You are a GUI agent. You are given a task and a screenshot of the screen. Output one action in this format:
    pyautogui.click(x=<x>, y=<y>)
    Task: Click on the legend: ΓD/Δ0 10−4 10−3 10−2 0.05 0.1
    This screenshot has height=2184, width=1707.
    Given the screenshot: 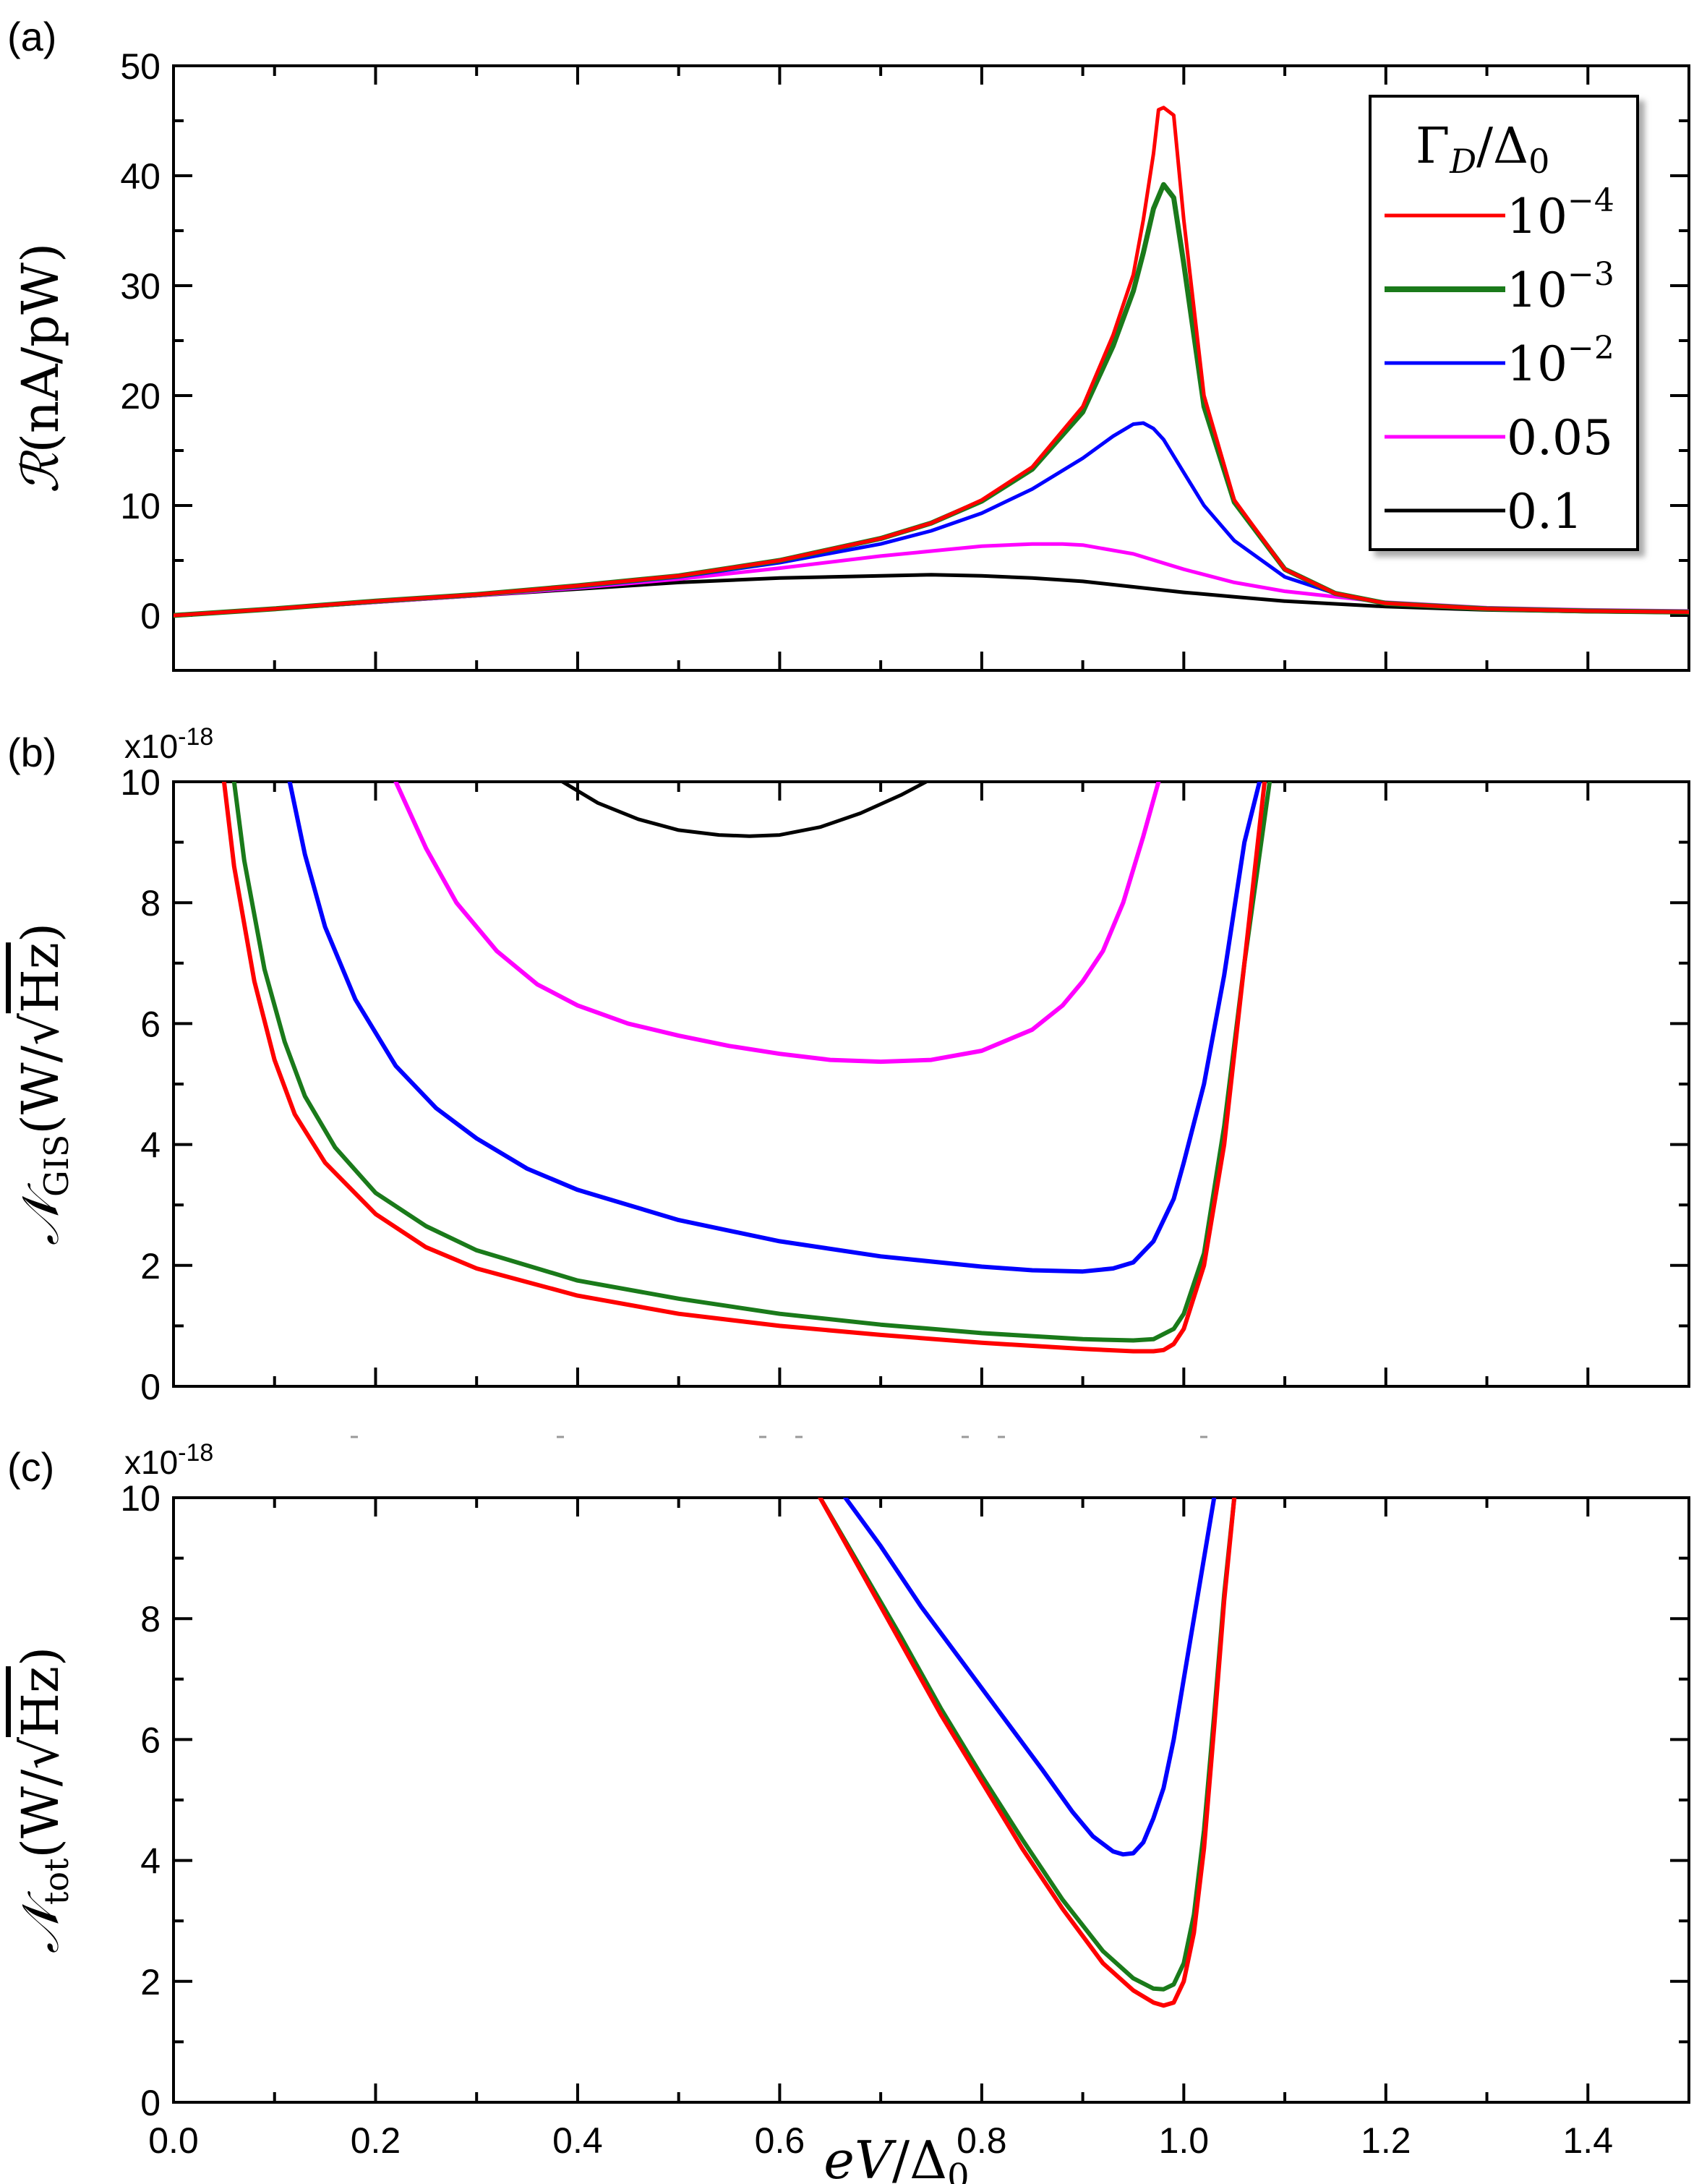 What is the action you would take?
    pyautogui.click(x=1504, y=323)
    